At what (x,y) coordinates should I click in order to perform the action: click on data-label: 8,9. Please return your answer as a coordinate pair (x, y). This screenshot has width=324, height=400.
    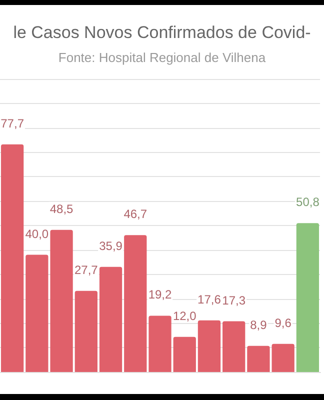
    Looking at the image, I should click on (259, 325).